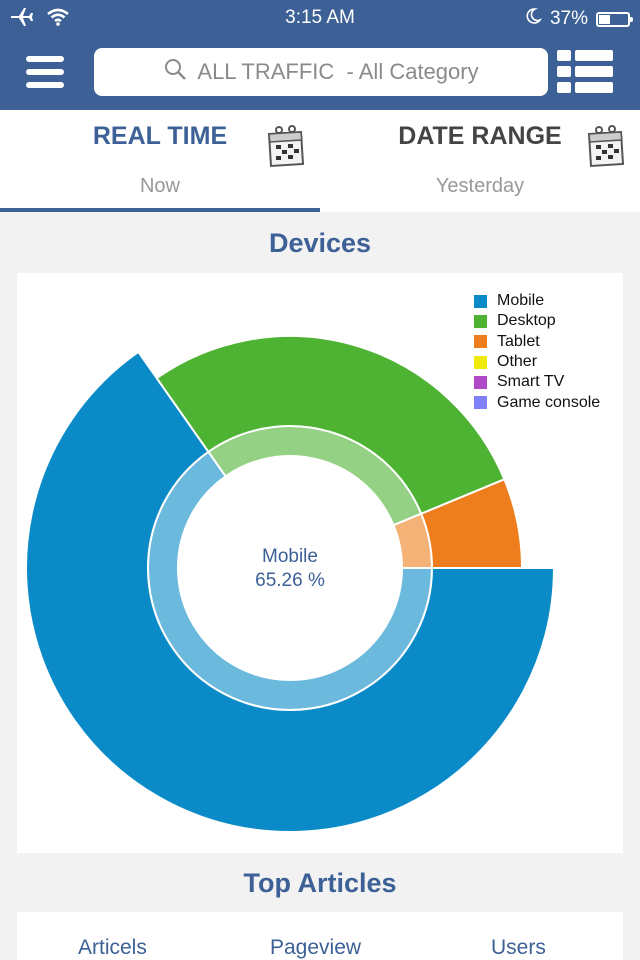  I want to click on traffic-filter-search: ALL TRAFFIC - All Category, so click(321, 72).